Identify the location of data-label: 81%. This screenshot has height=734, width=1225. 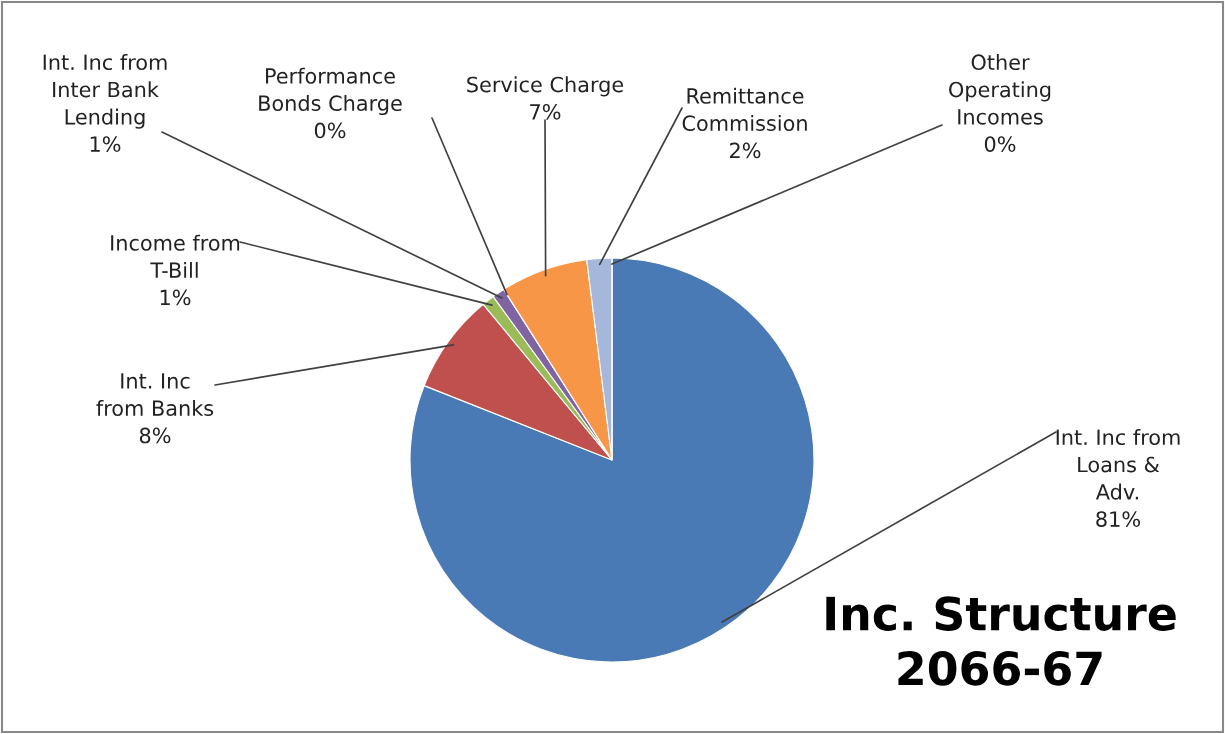
(1118, 519).